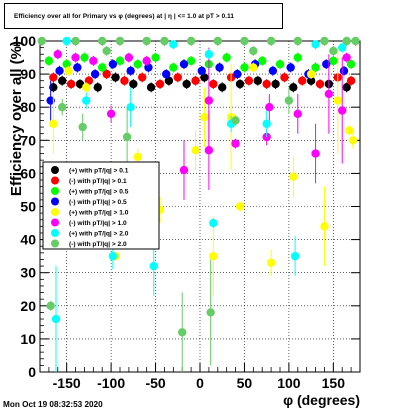 This screenshot has width=400, height=414. Describe the element at coordinates (245, 383) in the screenshot. I see `x-tick-label: 50` at that location.